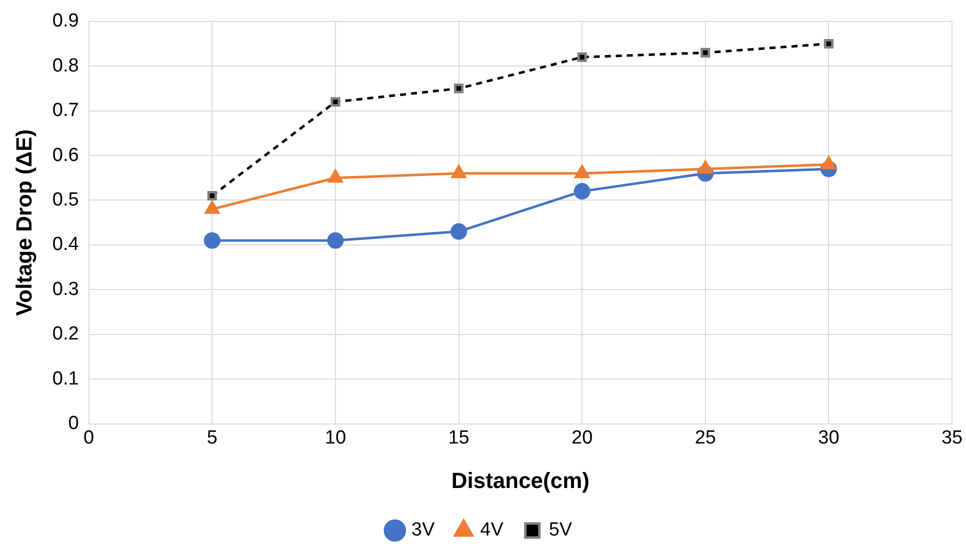 Image resolution: width=966 pixels, height=554 pixels. What do you see at coordinates (65, 379) in the screenshot?
I see `y-tick-label: 0.1` at bounding box center [65, 379].